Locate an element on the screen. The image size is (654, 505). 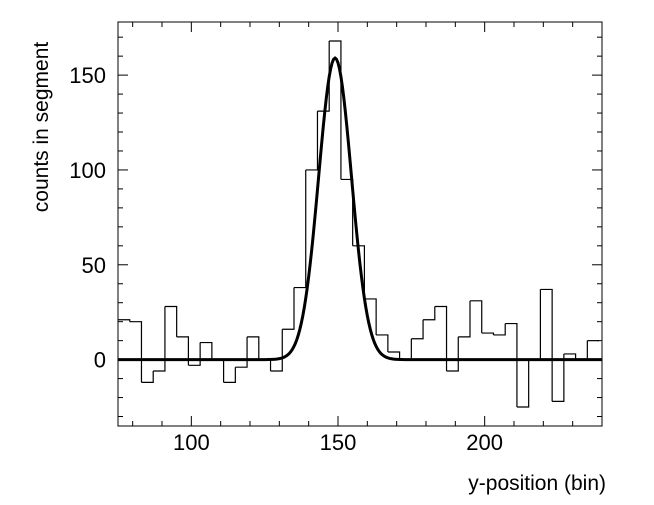
y-tick-label: 100 is located at coordinates (87, 170).